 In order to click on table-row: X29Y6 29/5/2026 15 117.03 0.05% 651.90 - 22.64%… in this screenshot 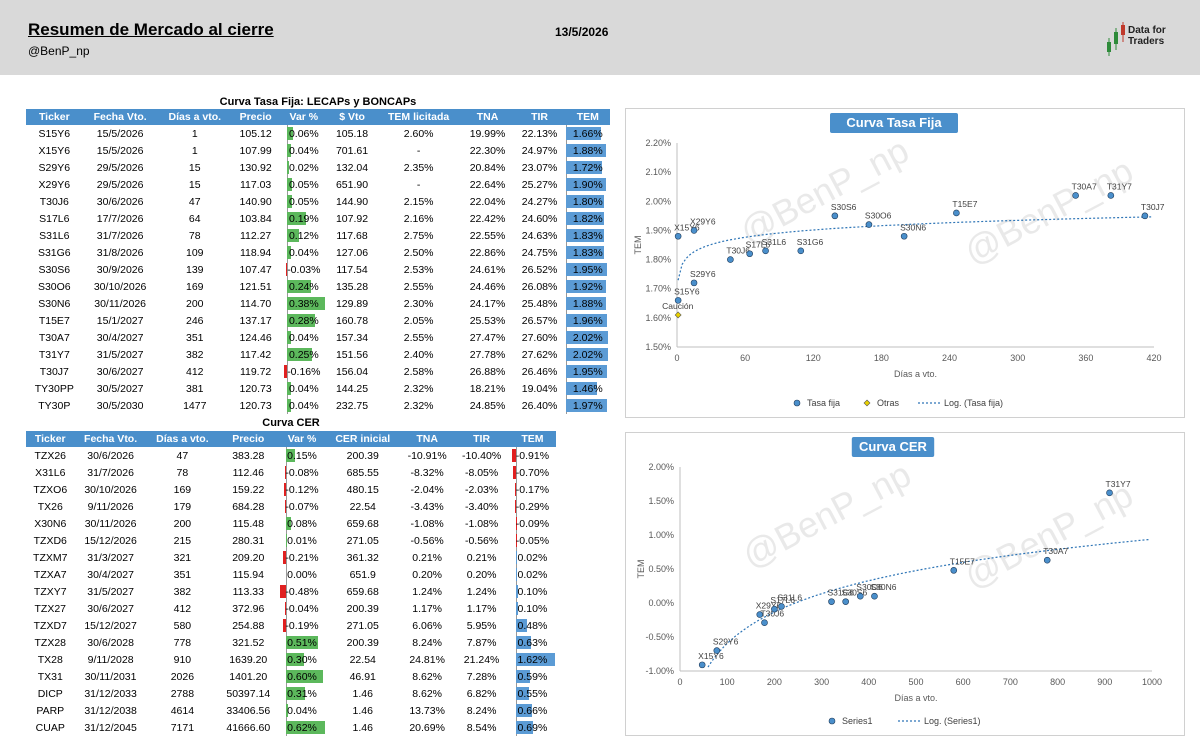, I will do `click(318, 184)`.